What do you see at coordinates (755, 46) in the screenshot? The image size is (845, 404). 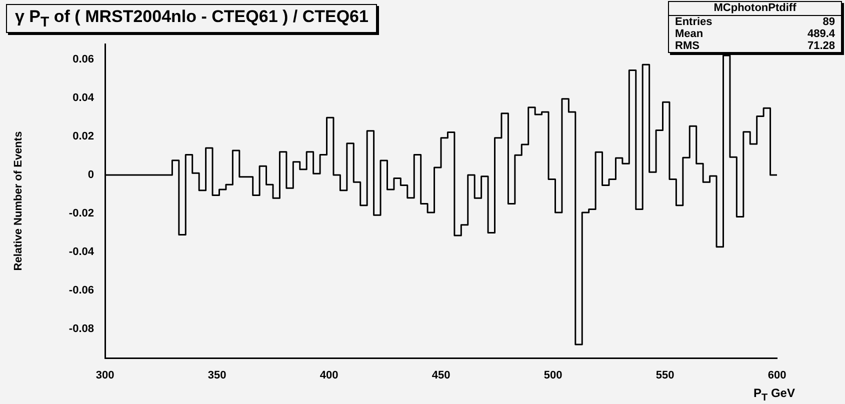 I see `text: RMS 71.28` at bounding box center [755, 46].